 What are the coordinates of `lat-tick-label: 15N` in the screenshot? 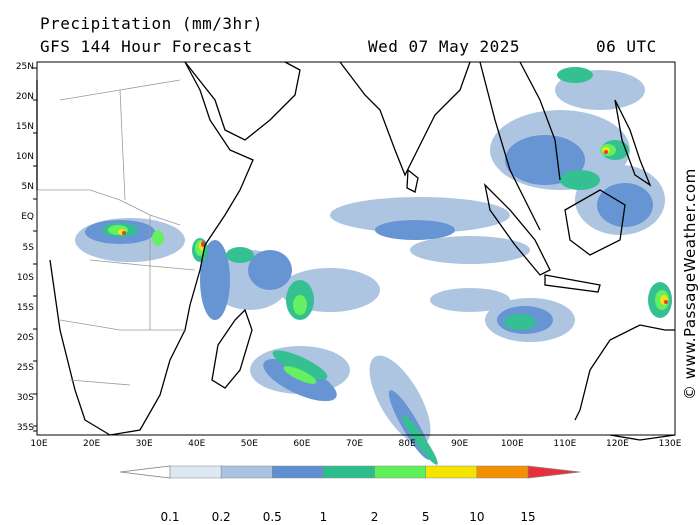 It's located at (24, 127).